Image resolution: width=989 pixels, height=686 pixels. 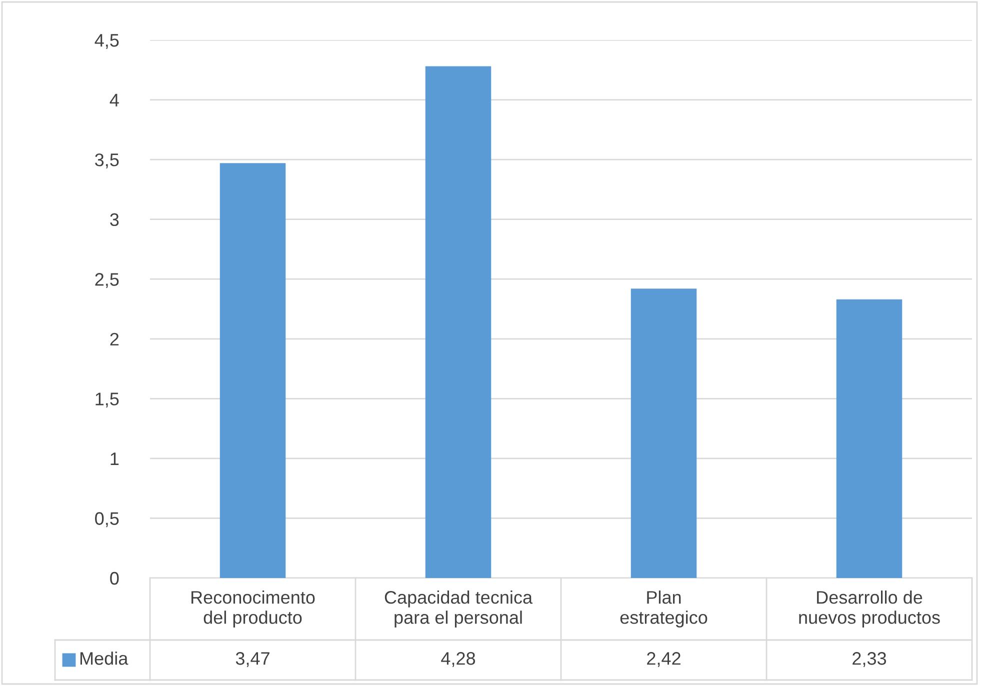 I want to click on x-tick-label: Capacidad tecnica para el personal, so click(x=458, y=609).